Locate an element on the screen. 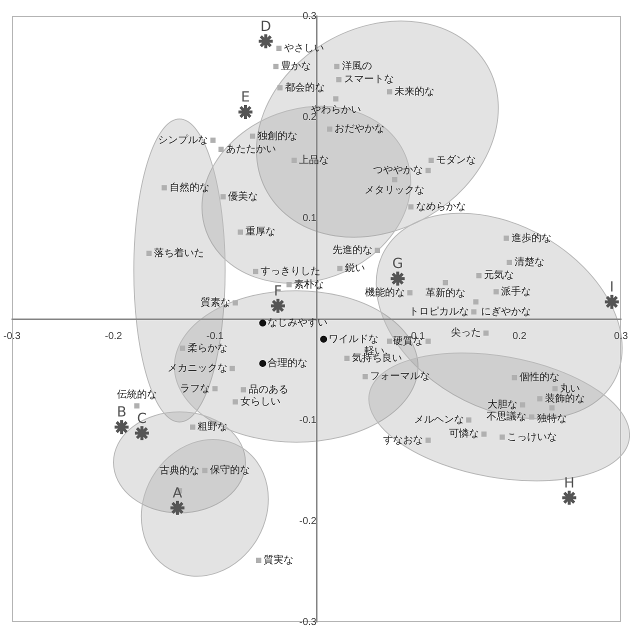  data-label: C is located at coordinates (142, 418).